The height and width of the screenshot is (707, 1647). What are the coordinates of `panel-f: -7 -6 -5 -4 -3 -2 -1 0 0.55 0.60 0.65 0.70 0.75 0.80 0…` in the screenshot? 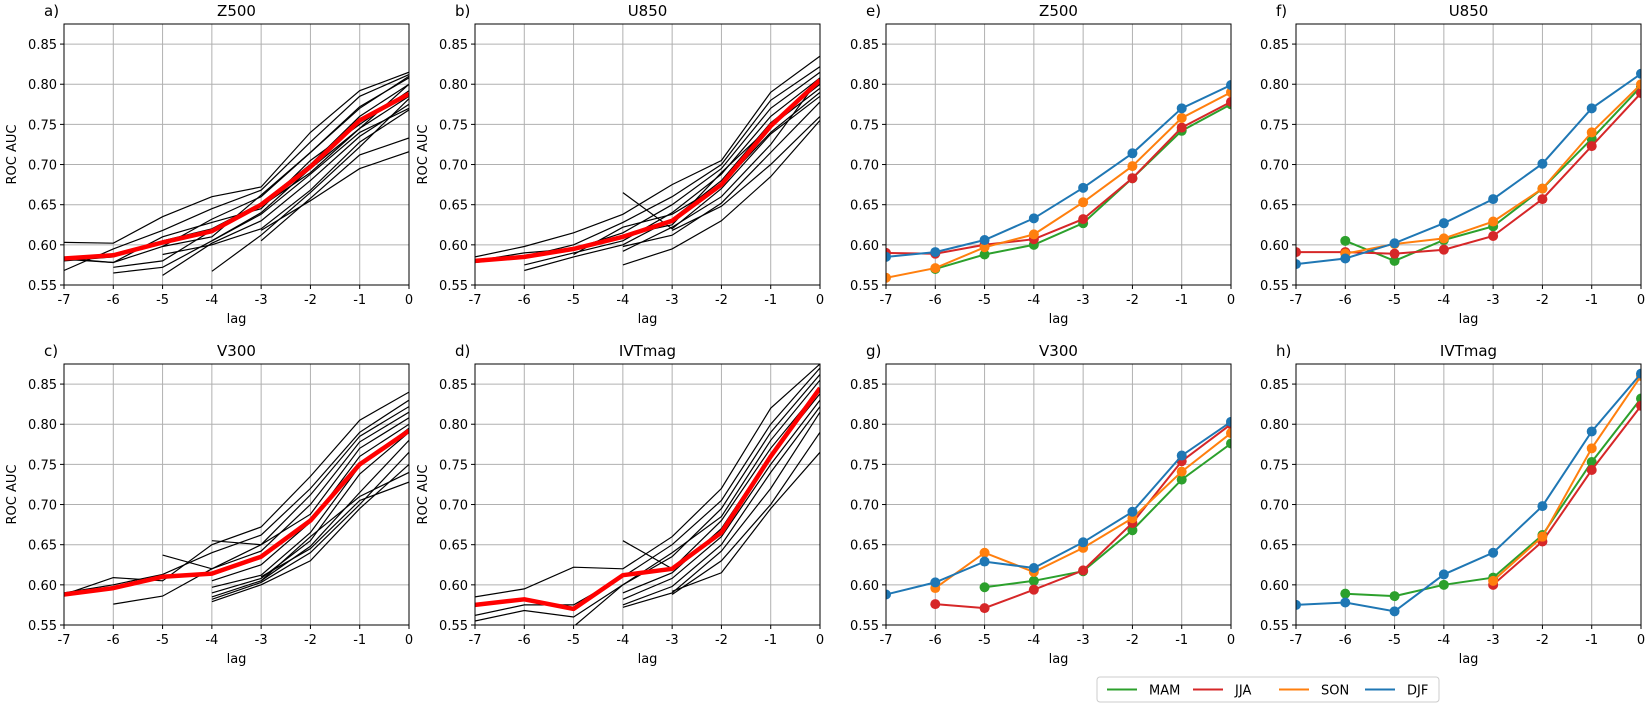 It's located at (1452, 164).